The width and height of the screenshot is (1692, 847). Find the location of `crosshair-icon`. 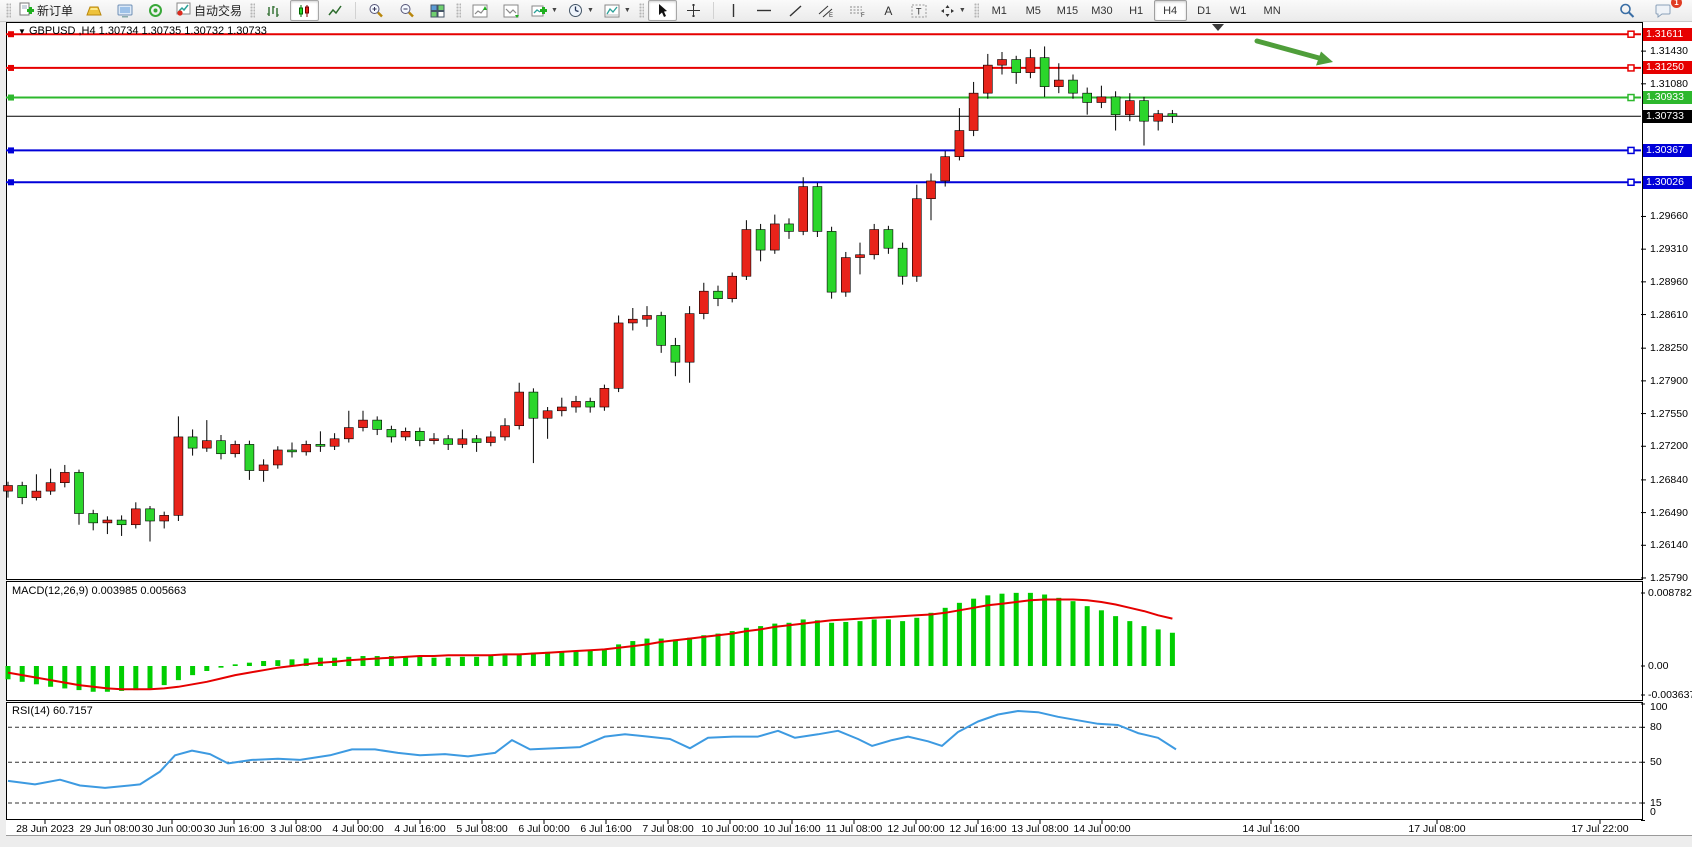

crosshair-icon is located at coordinates (693, 10).